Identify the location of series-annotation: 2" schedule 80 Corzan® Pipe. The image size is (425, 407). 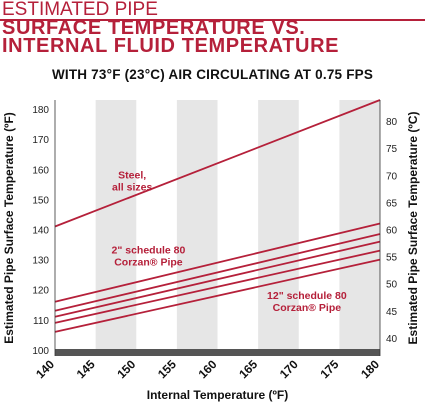
(149, 257).